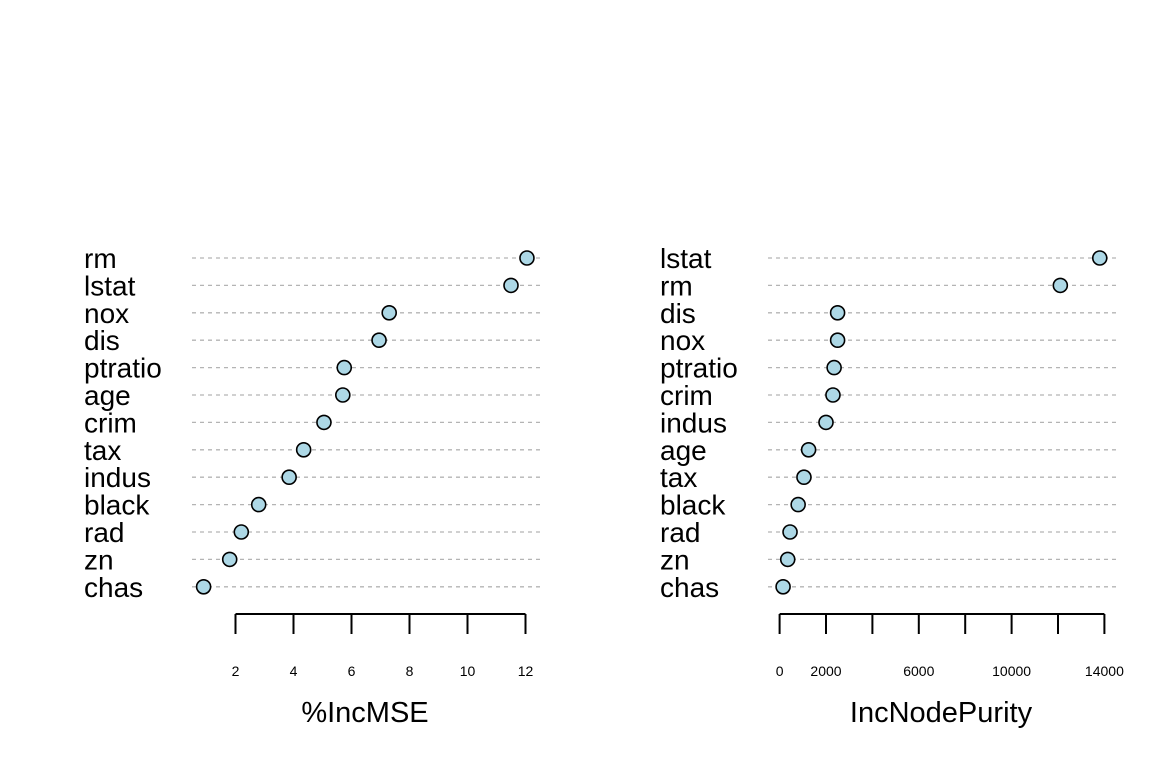  I want to click on x-tick-label: 6, so click(352, 671).